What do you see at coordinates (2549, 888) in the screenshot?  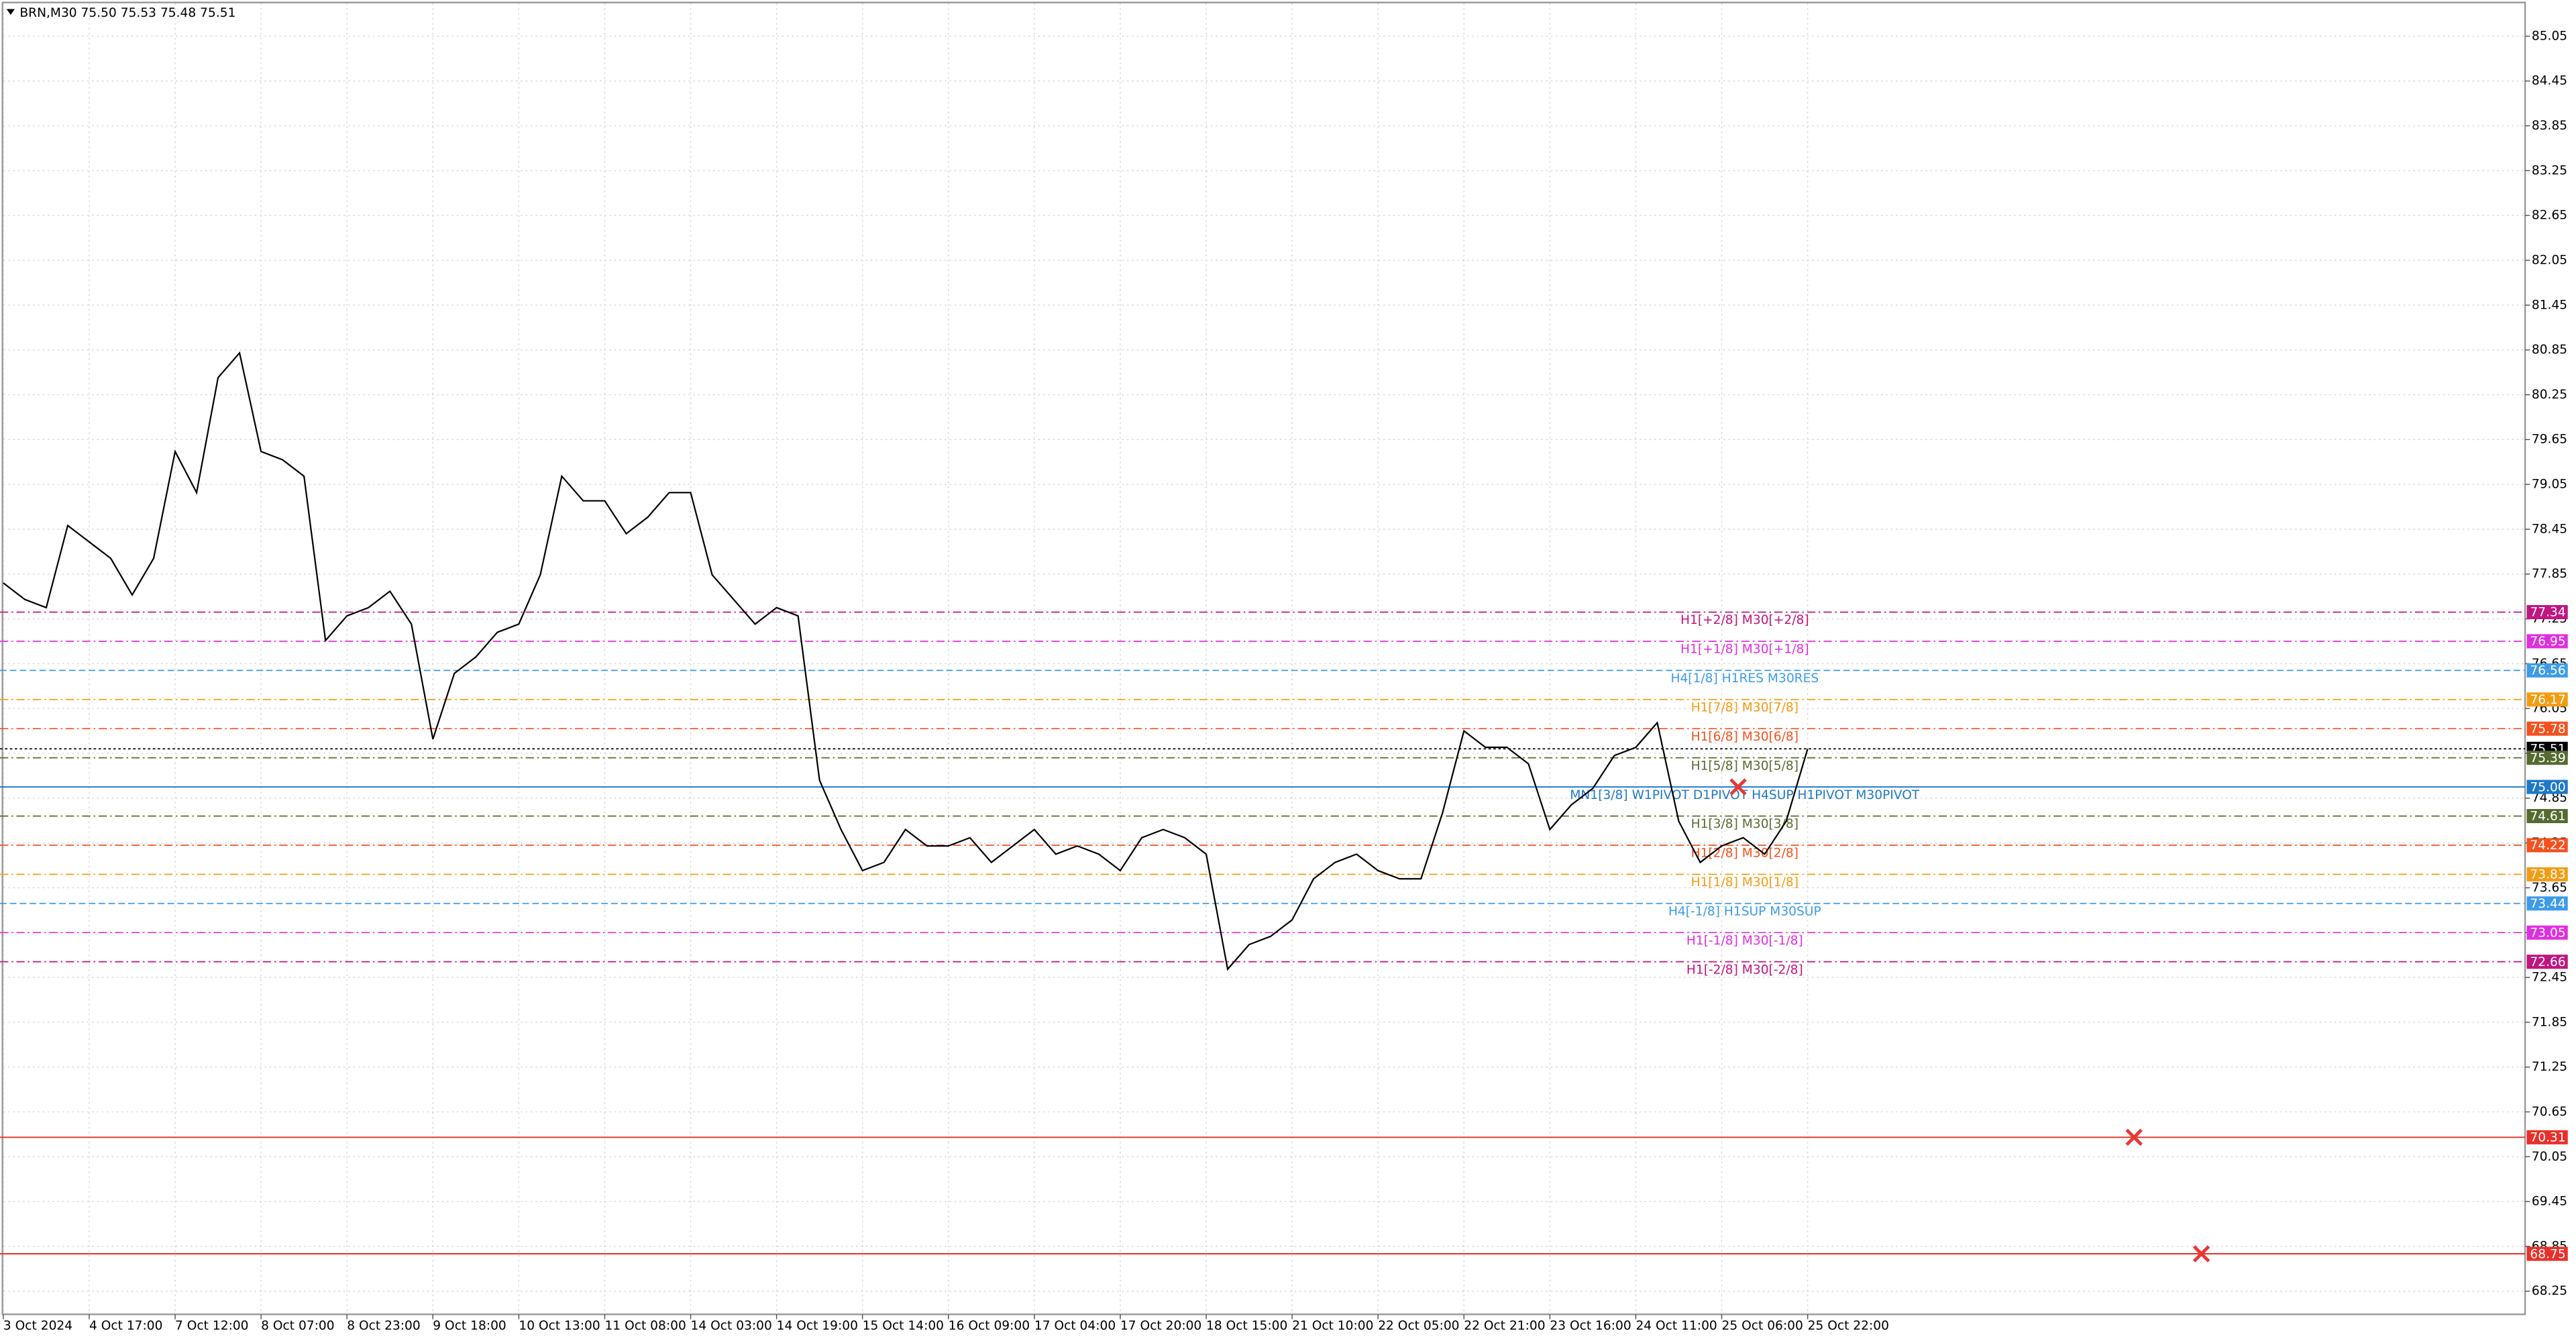 I see `y-tick-label: 73.65` at bounding box center [2549, 888].